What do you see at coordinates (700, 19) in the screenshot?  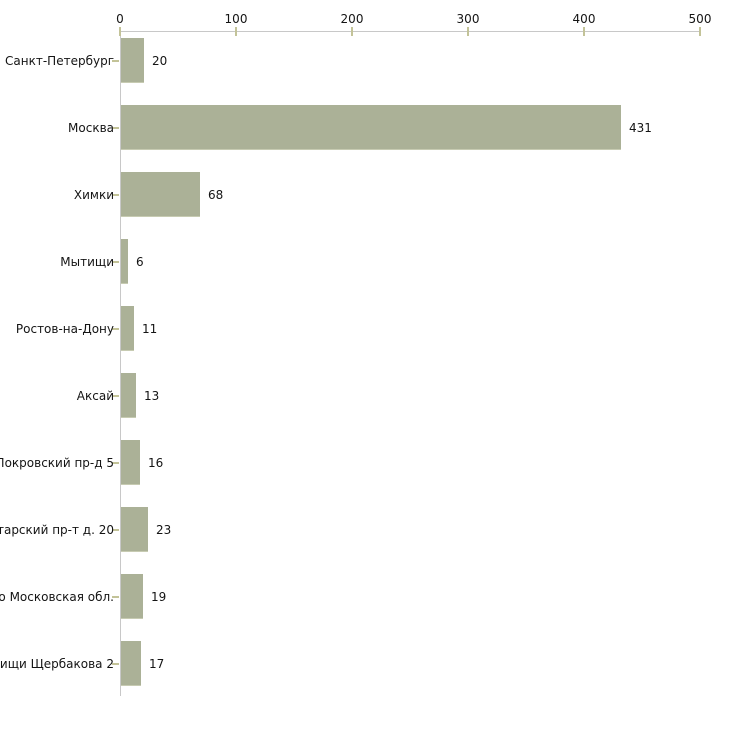 I see `x-tick-label: 500` at bounding box center [700, 19].